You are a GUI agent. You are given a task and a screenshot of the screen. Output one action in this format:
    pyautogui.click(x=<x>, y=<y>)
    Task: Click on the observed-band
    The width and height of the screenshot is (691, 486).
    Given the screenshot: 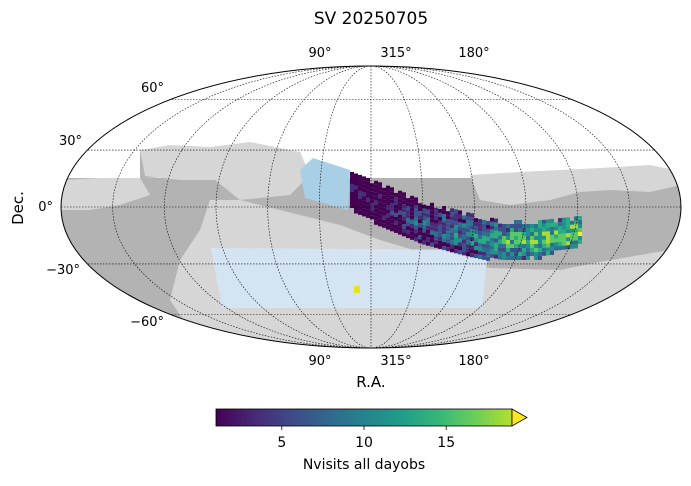 What is the action you would take?
    pyautogui.click(x=466, y=216)
    